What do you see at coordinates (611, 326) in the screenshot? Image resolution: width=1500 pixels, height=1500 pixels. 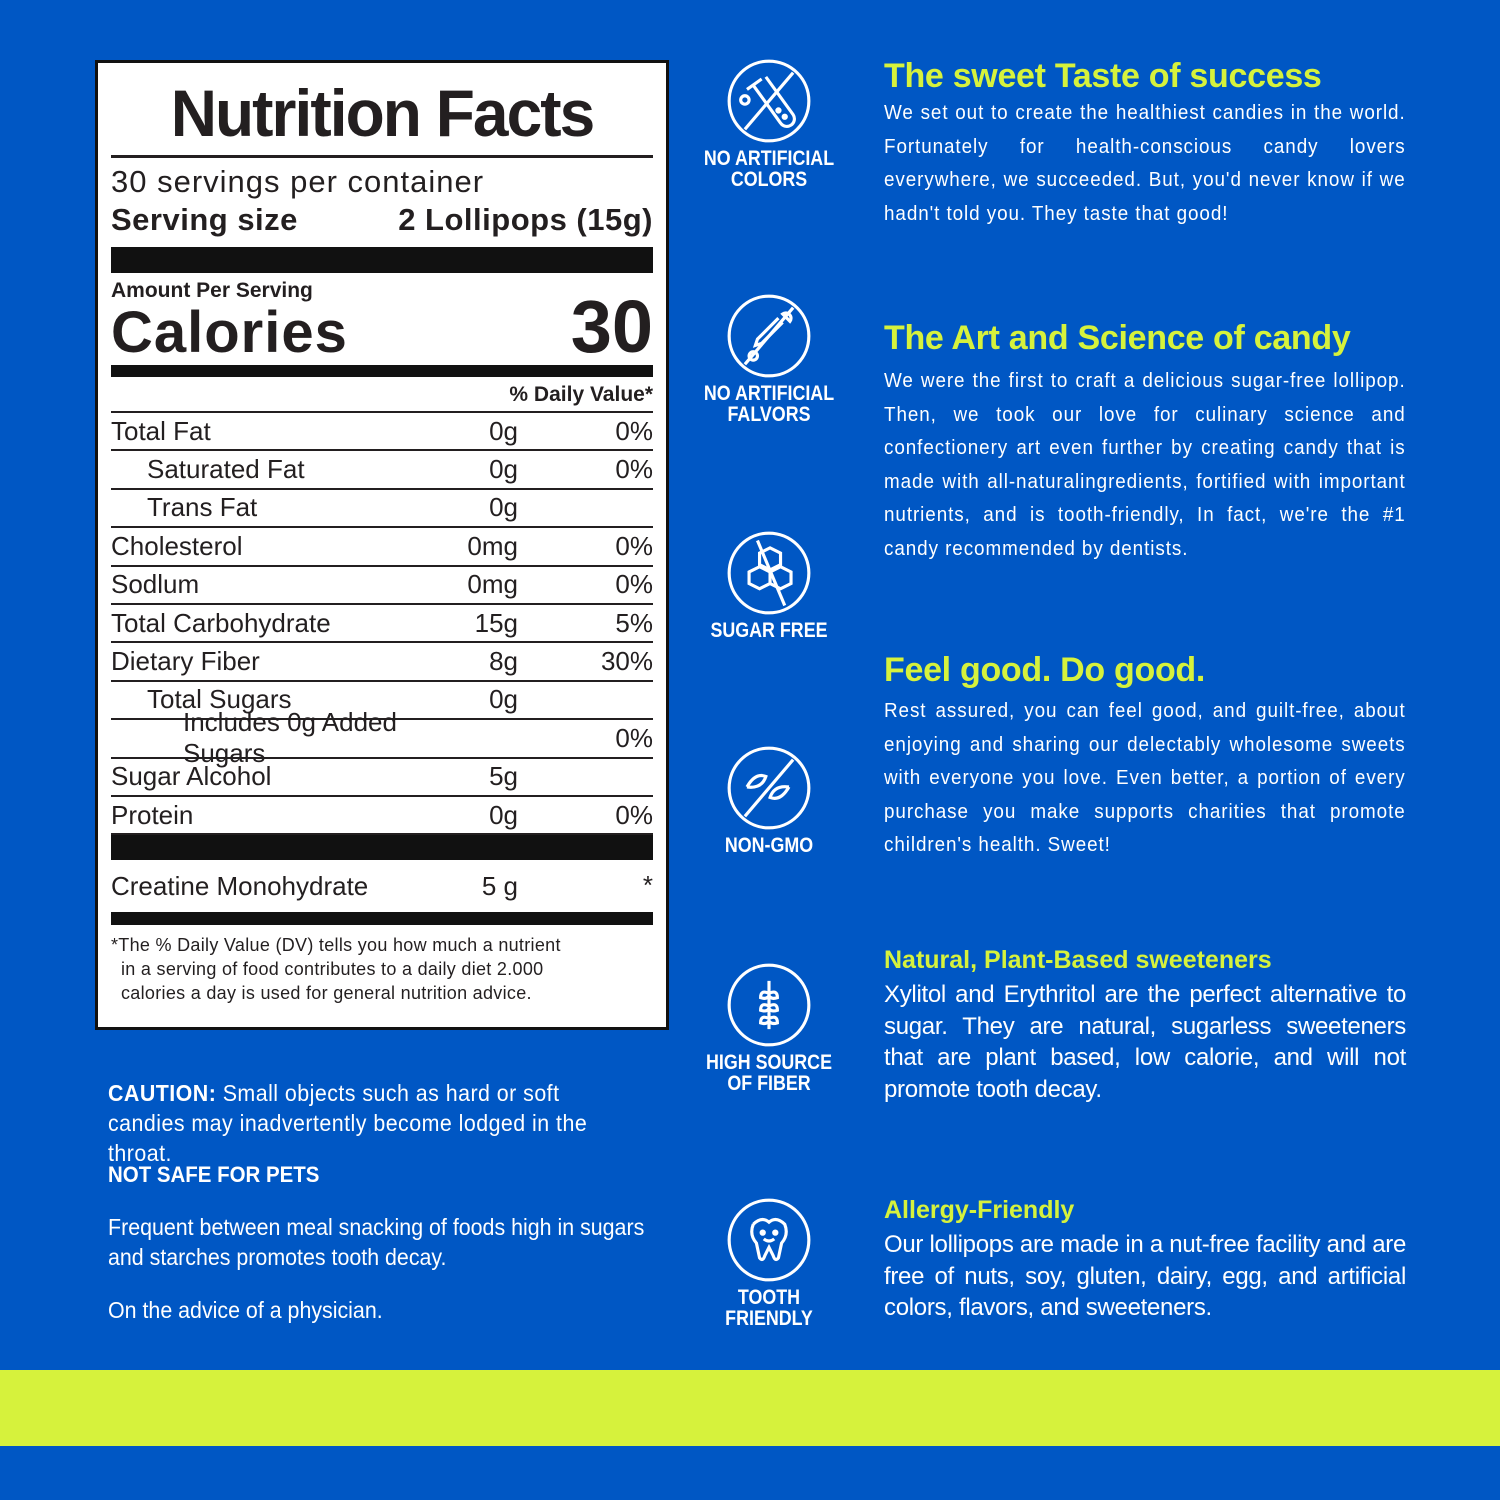 I see `calories-value: 30` at bounding box center [611, 326].